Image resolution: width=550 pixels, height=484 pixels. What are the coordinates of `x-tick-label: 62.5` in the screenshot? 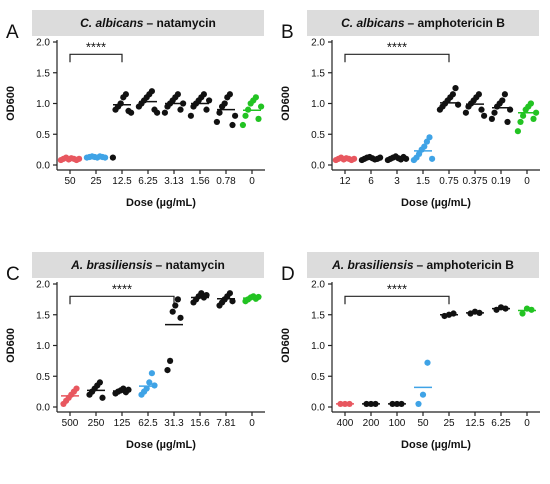 It's located at (148, 423).